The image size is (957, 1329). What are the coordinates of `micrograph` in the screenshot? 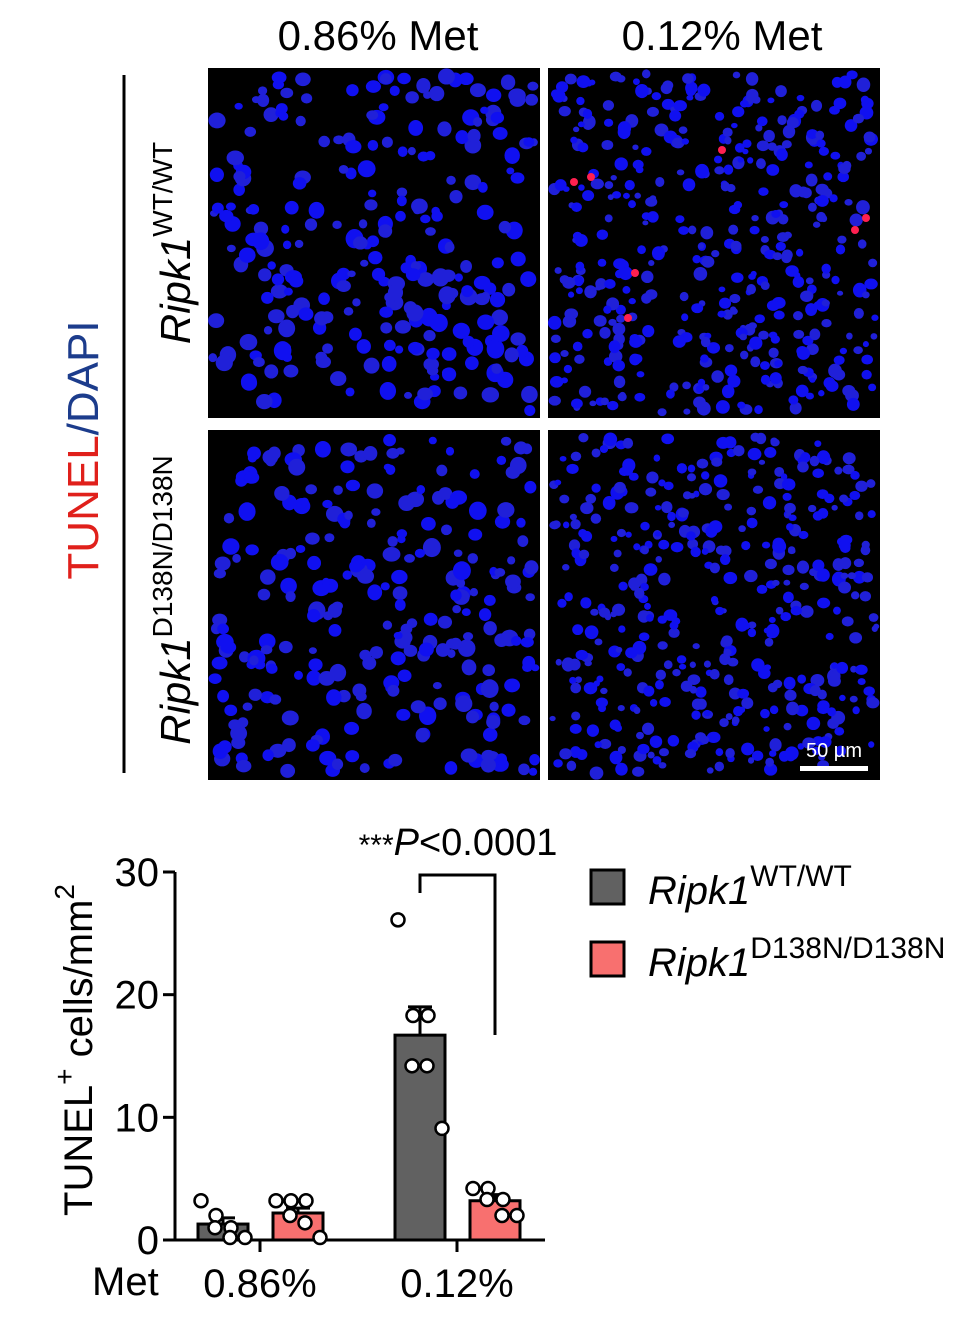 It's located at (714, 243).